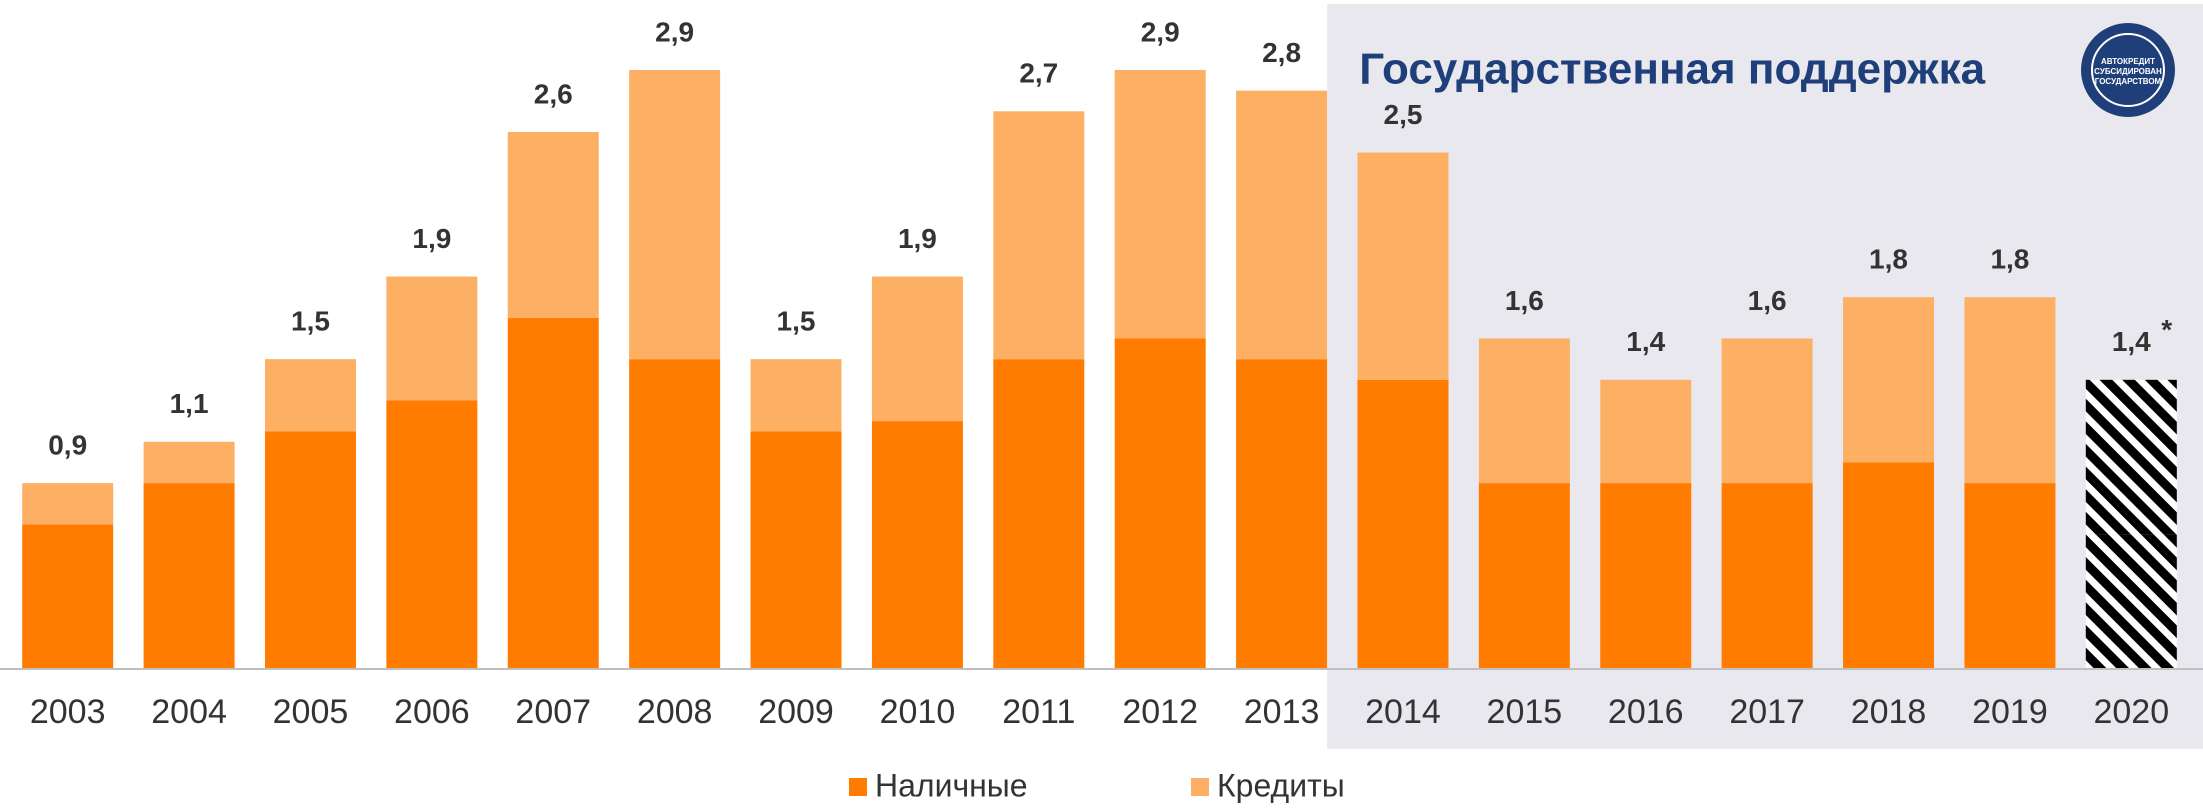 This screenshot has height=808, width=2203. What do you see at coordinates (553, 93) in the screenshot?
I see `total-label: 2,6` at bounding box center [553, 93].